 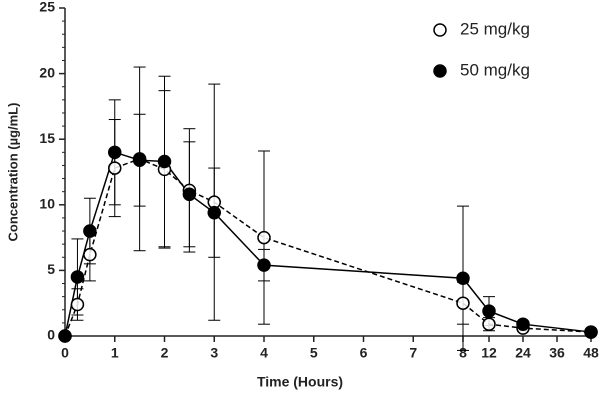 I want to click on x-tick-label: 2, so click(x=165, y=353).